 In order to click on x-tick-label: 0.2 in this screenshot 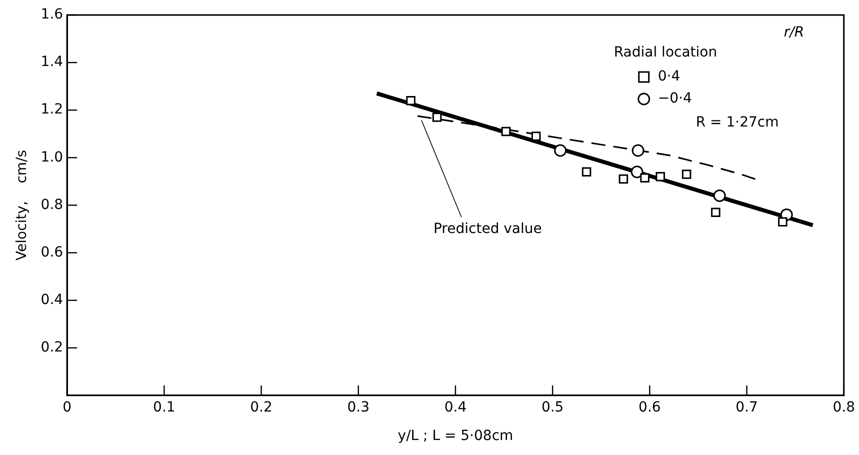, I will do `click(261, 407)`.